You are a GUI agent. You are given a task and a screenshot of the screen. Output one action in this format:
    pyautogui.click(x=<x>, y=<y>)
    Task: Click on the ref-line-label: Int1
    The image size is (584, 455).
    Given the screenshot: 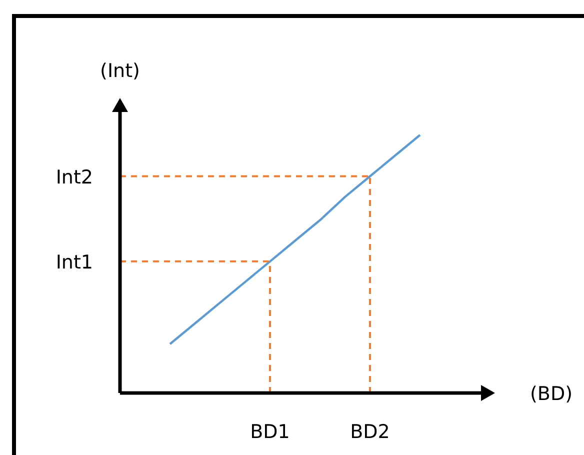 What is the action you would take?
    pyautogui.click(x=74, y=262)
    